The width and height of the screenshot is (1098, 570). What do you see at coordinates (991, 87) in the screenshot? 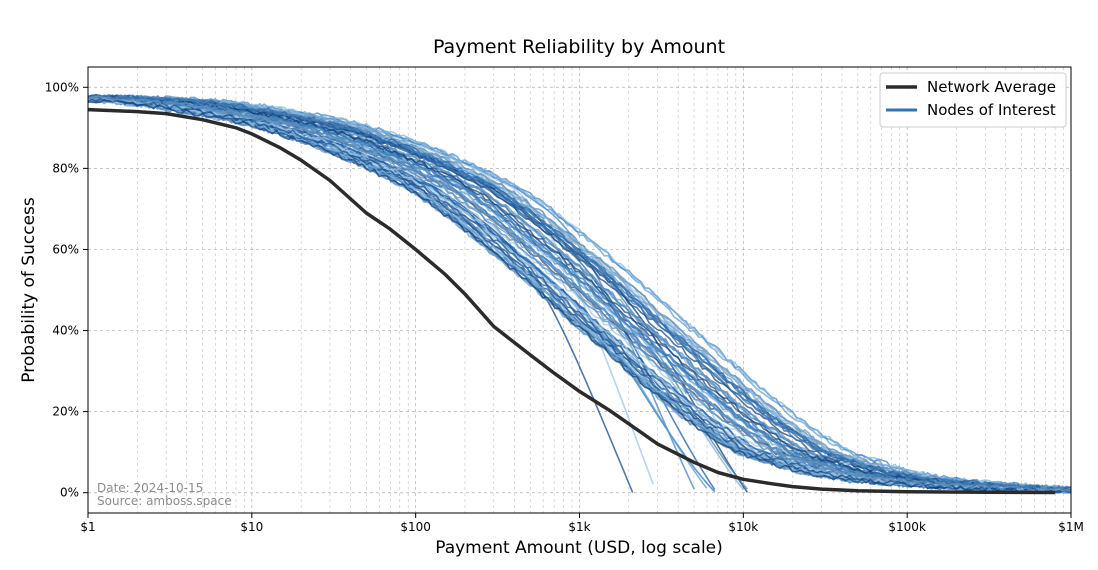
I see `legend-label-network-average: Network Average` at bounding box center [991, 87].